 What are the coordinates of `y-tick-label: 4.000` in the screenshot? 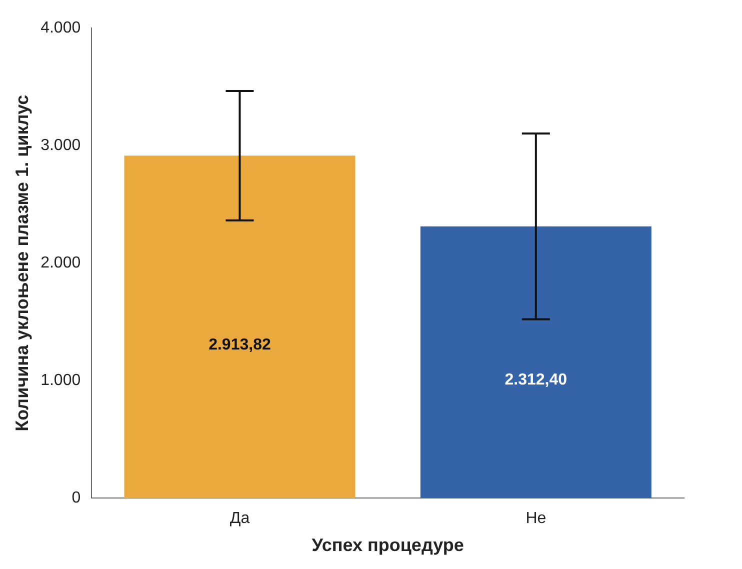 It's located at (60, 27).